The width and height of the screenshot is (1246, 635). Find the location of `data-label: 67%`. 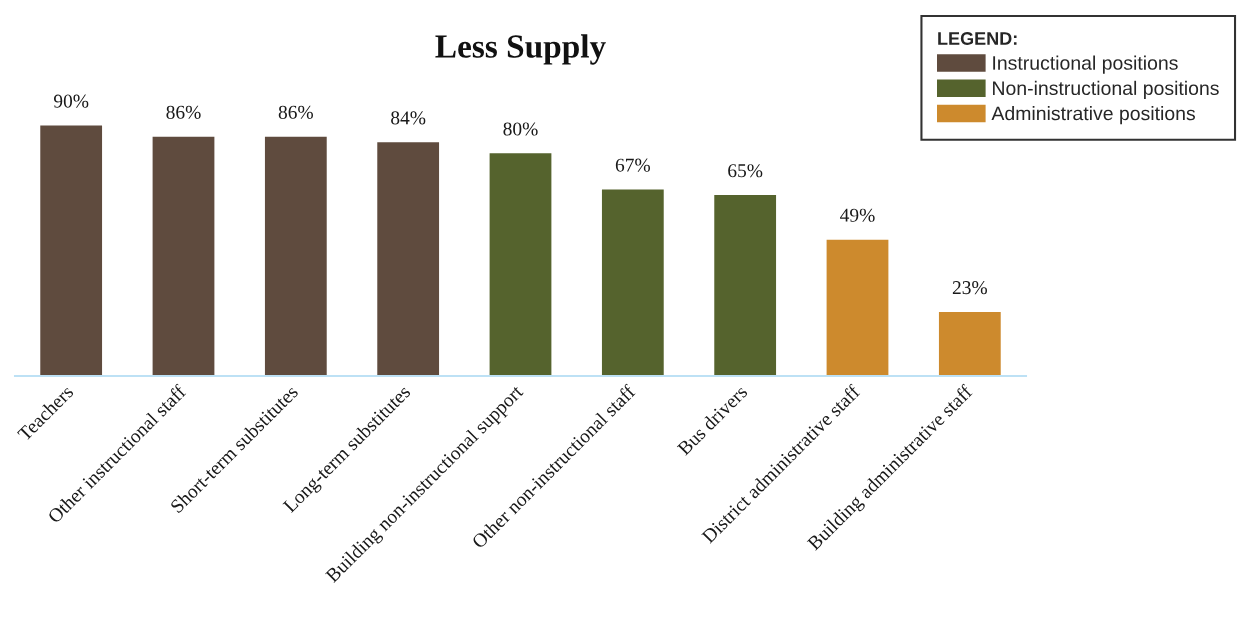

data-label: 67% is located at coordinates (632, 165).